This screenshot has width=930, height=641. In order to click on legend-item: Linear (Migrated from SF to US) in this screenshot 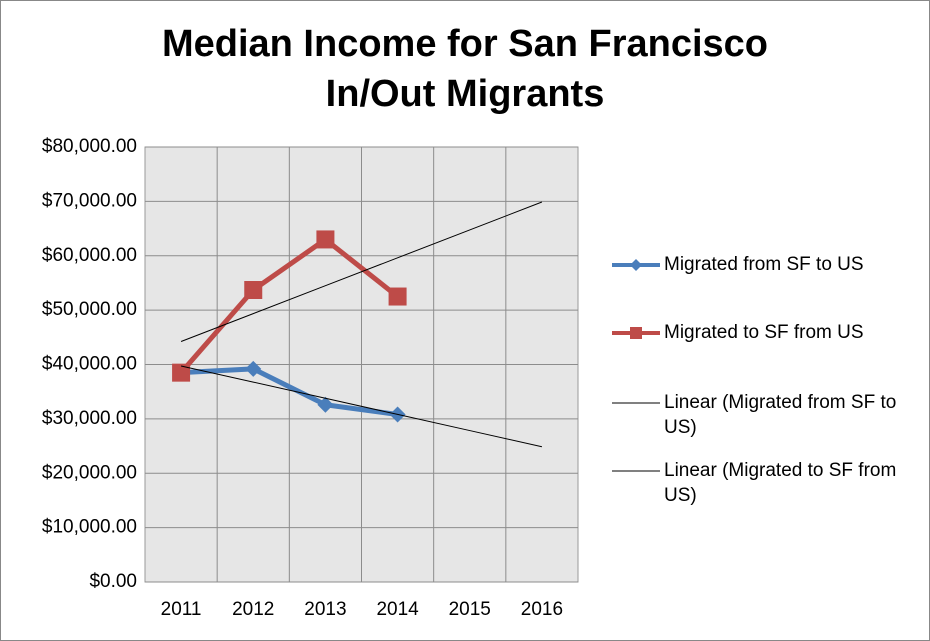, I will do `click(762, 415)`.